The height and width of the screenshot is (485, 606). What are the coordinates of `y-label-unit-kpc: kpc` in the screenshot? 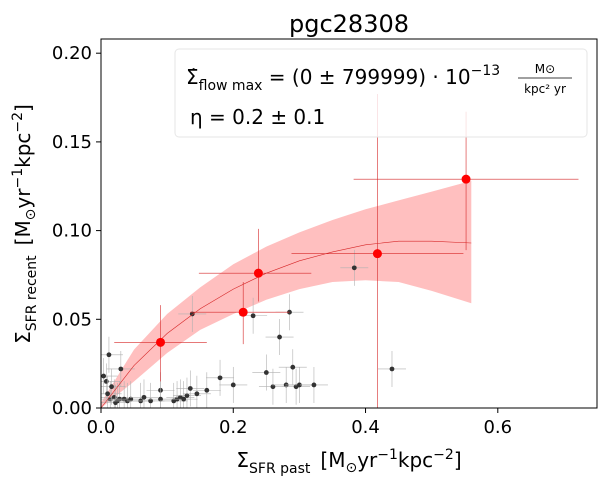 It's located at (23, 150).